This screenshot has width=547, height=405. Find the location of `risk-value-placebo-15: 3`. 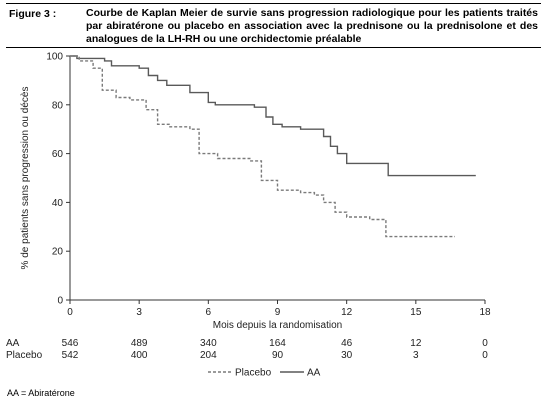

risk-value-placebo-15: 3 is located at coordinates (416, 355).